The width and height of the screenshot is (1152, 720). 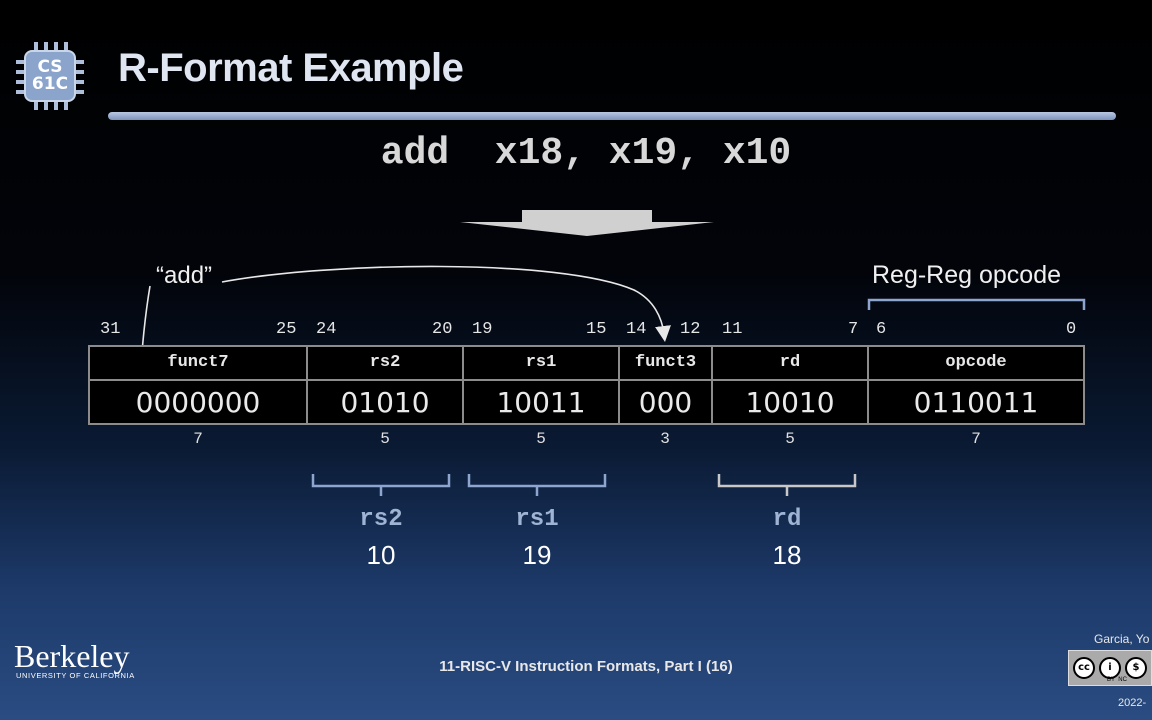 I want to click on field-name: opcode, so click(x=976, y=364).